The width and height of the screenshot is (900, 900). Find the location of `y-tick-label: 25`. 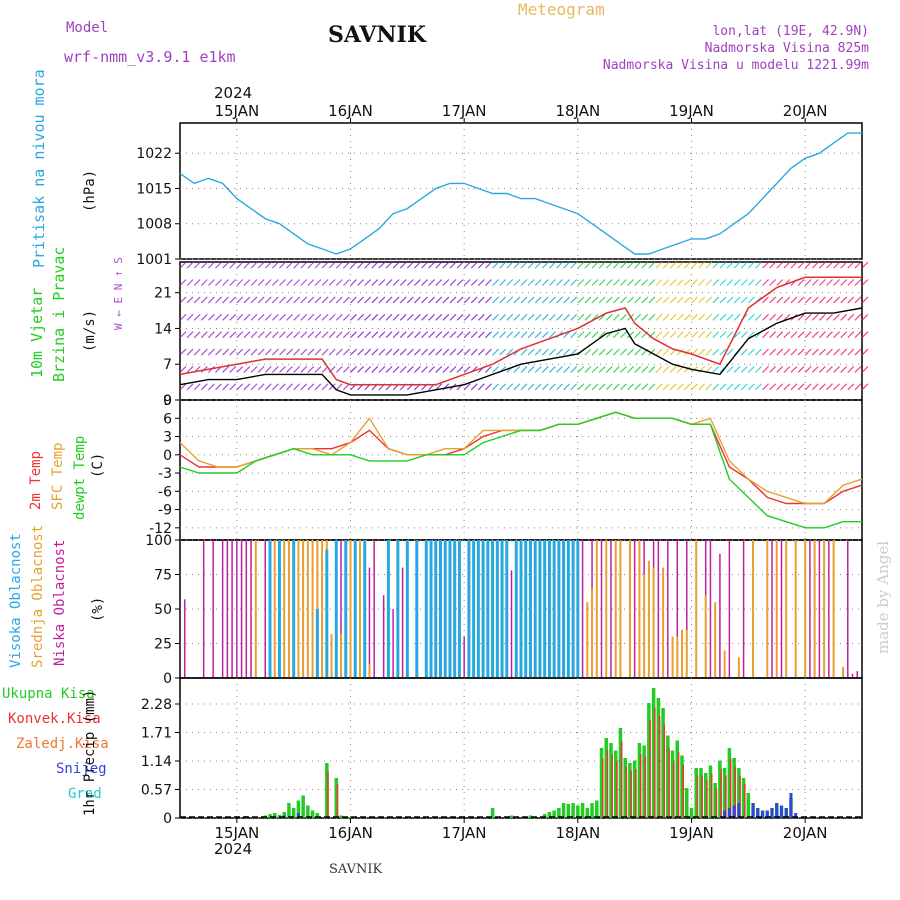

y-tick-label: 25 is located at coordinates (163, 645).